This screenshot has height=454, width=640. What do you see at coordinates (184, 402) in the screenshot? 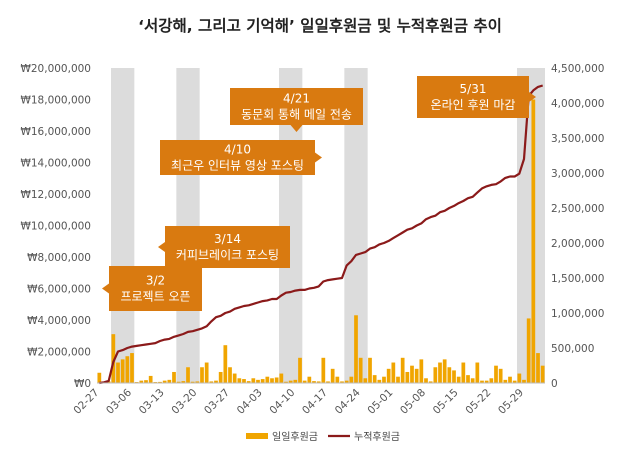
I see `x-tick-label: 03-20` at bounding box center [184, 402].